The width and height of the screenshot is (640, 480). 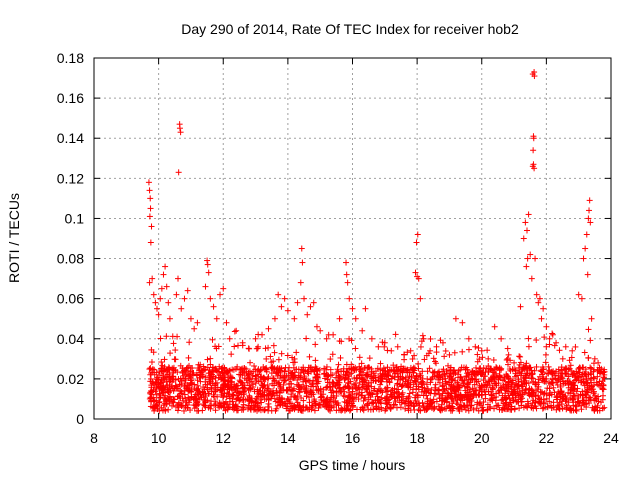 What do you see at coordinates (70, 138) in the screenshot?
I see `y-tick-label: 0.14` at bounding box center [70, 138].